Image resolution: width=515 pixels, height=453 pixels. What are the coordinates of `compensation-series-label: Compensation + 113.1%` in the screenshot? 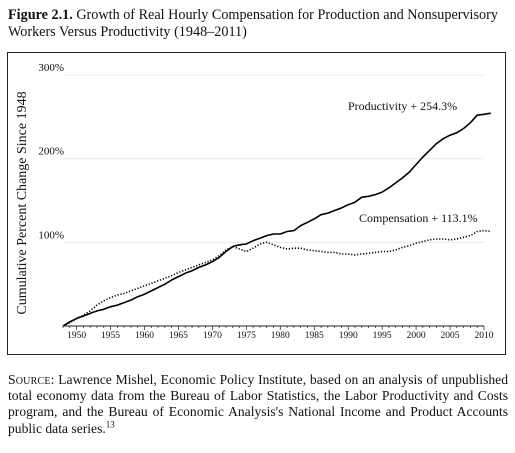 It's located at (418, 218).